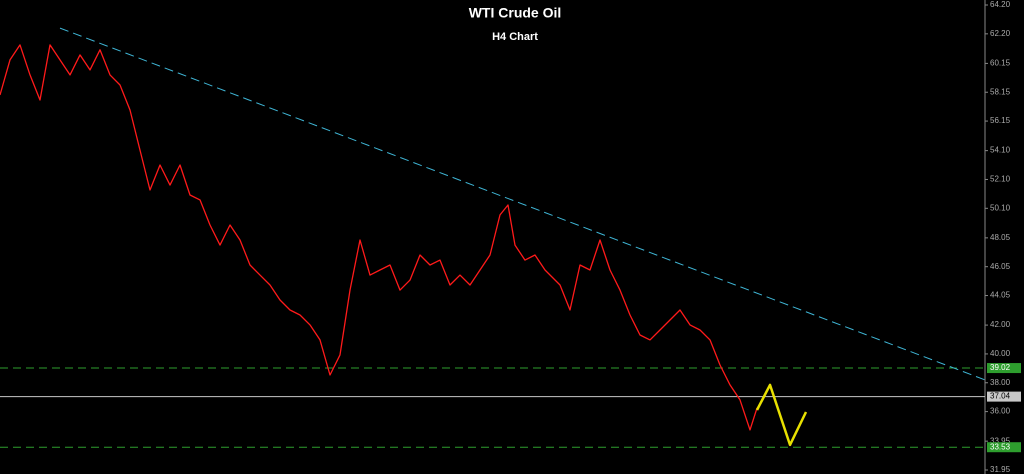  Describe the element at coordinates (1000, 396) in the screenshot. I see `level-label: 37.04` at that location.